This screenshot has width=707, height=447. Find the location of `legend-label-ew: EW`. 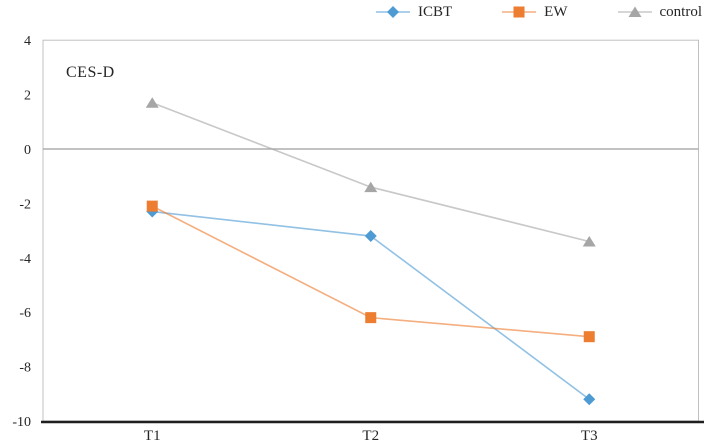

legend-label-ew: EW is located at coordinates (556, 12).